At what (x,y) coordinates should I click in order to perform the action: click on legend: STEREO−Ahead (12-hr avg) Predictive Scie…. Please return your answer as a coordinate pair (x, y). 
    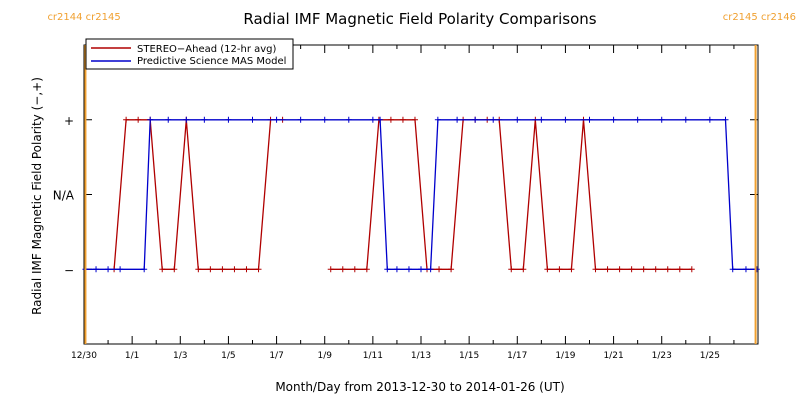
    Looking at the image, I should click on (189, 54).